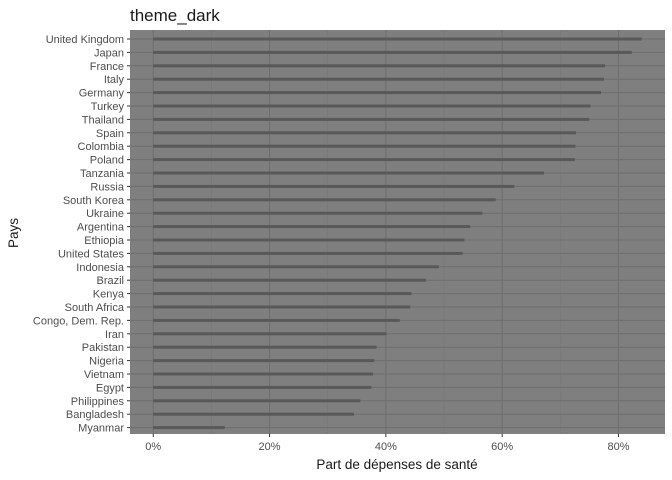  What do you see at coordinates (396, 464) in the screenshot?
I see `x-axis-title: Part de dépenses de santé` at bounding box center [396, 464].